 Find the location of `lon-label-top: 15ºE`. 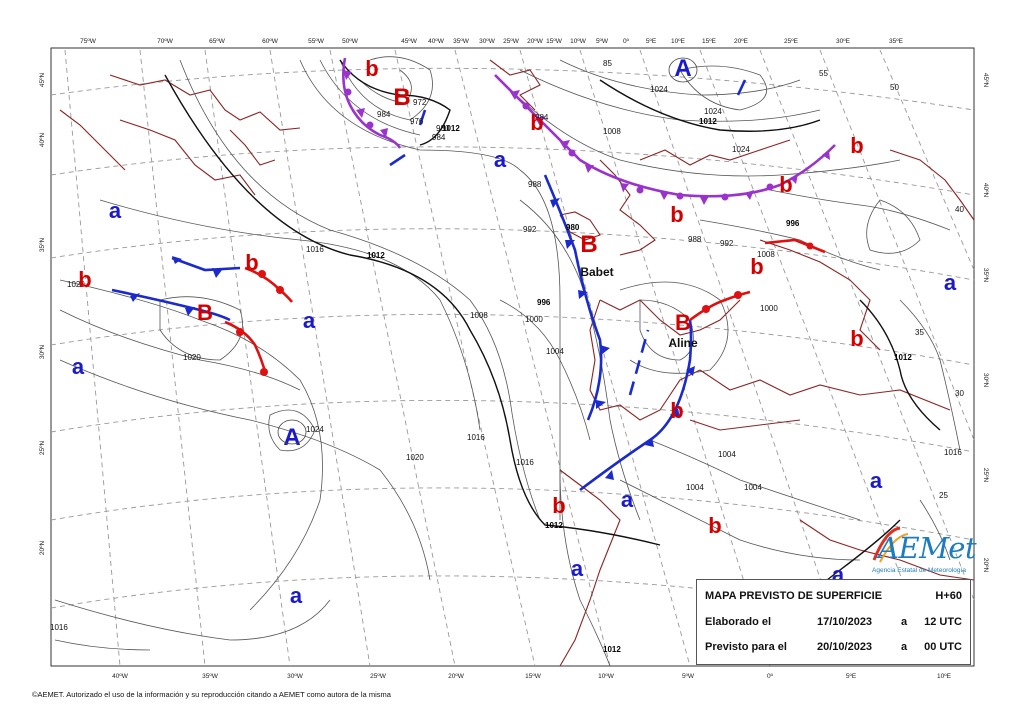

lon-label-top: 15ºE is located at coordinates (709, 41).